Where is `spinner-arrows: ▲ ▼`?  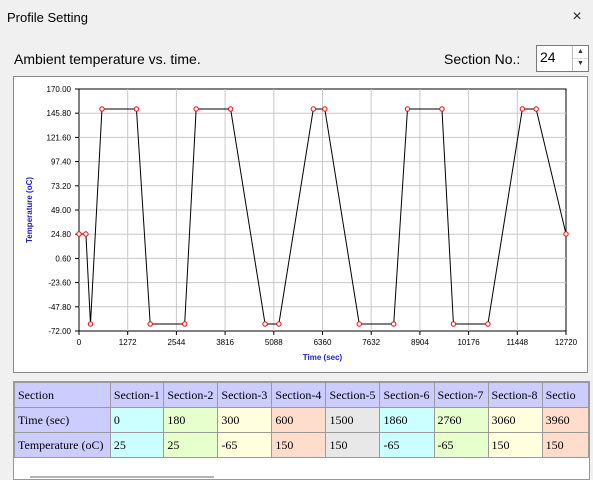 spinner-arrows: ▲ ▼ is located at coordinates (580, 58).